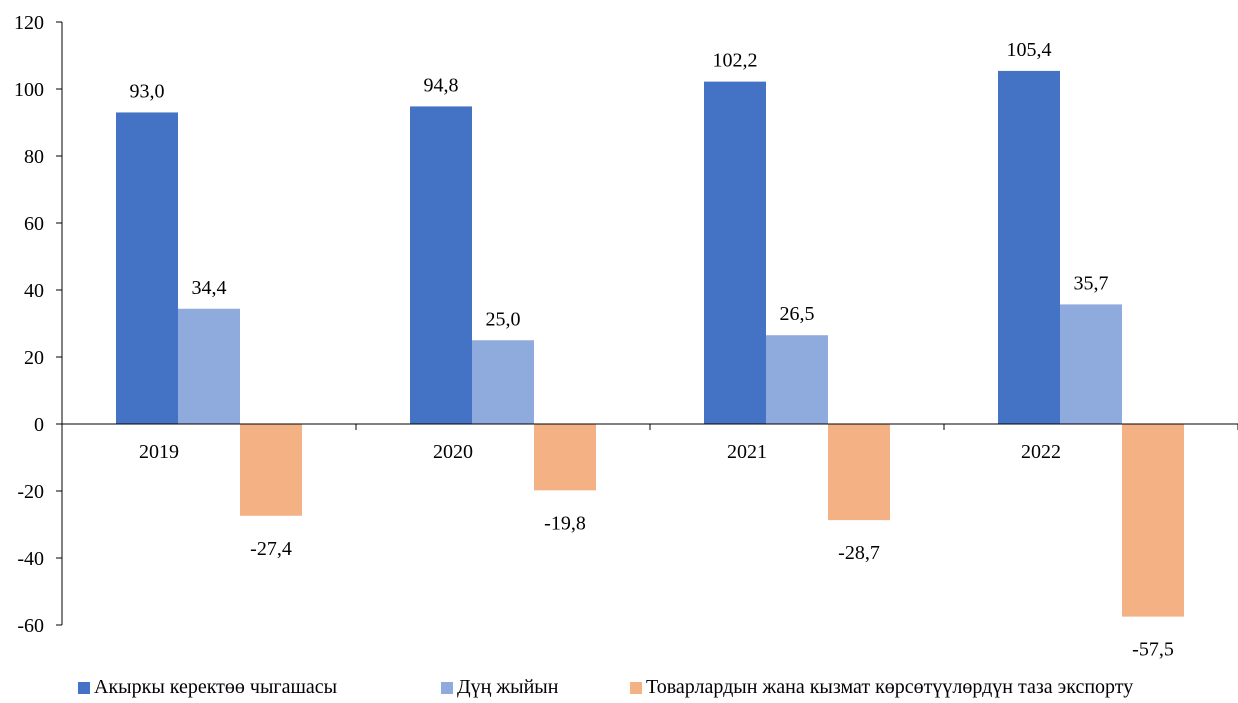 Image resolution: width=1238 pixels, height=703 pixels. Describe the element at coordinates (735, 61) in the screenshot. I see `data-label: 102,2` at that location.